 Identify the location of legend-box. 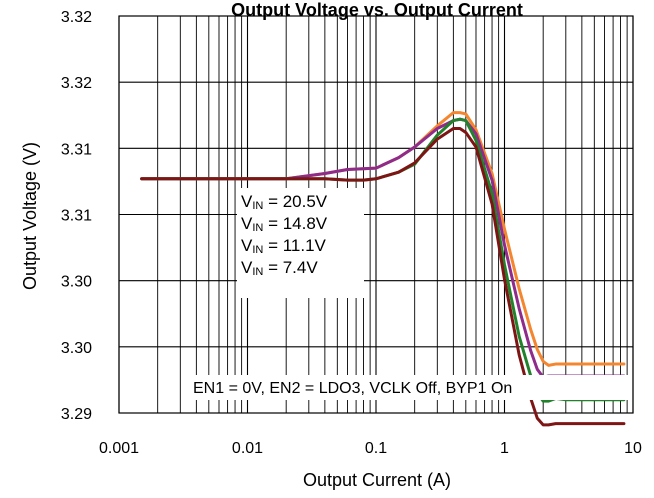
(300, 243).